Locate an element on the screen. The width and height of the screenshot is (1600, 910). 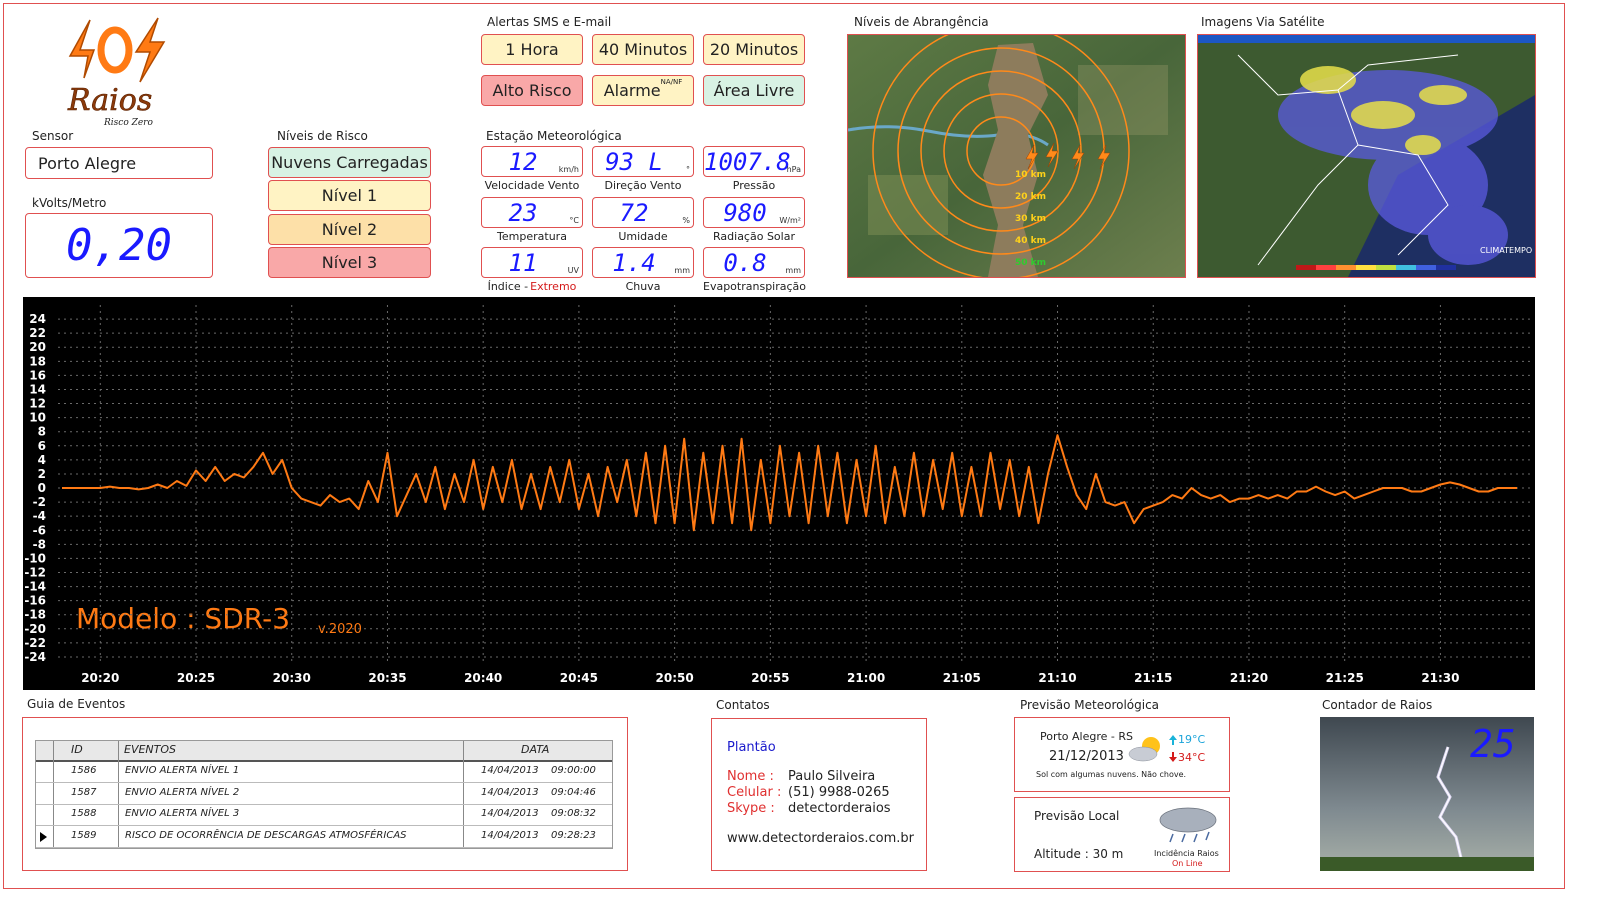
logo-name: Raios is located at coordinates (109, 100).